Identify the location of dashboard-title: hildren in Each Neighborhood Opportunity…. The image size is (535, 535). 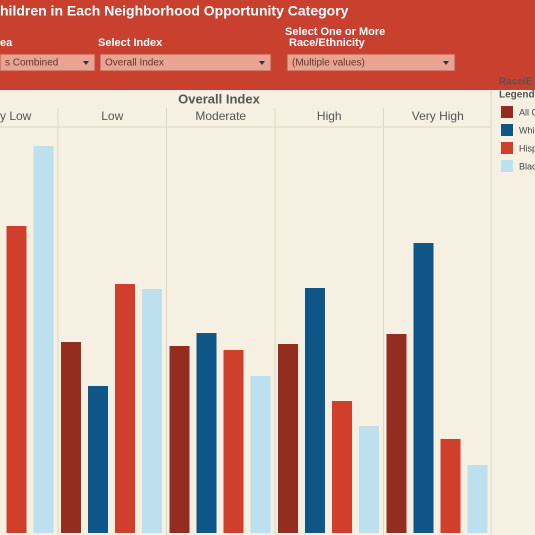
(174, 11).